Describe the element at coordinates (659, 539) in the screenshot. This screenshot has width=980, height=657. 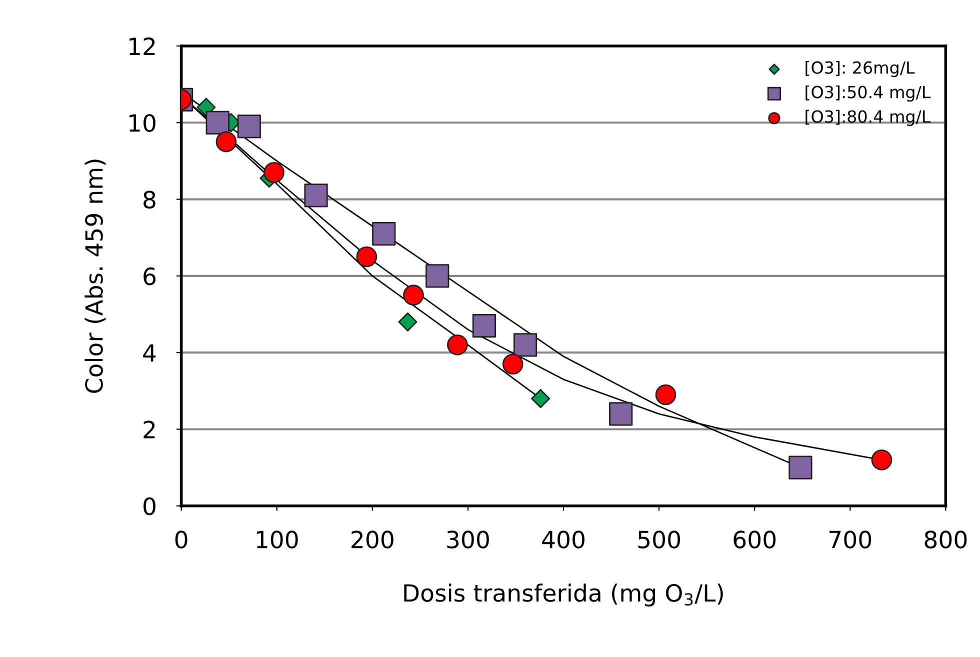
I see `x-tick-label: 500` at that location.